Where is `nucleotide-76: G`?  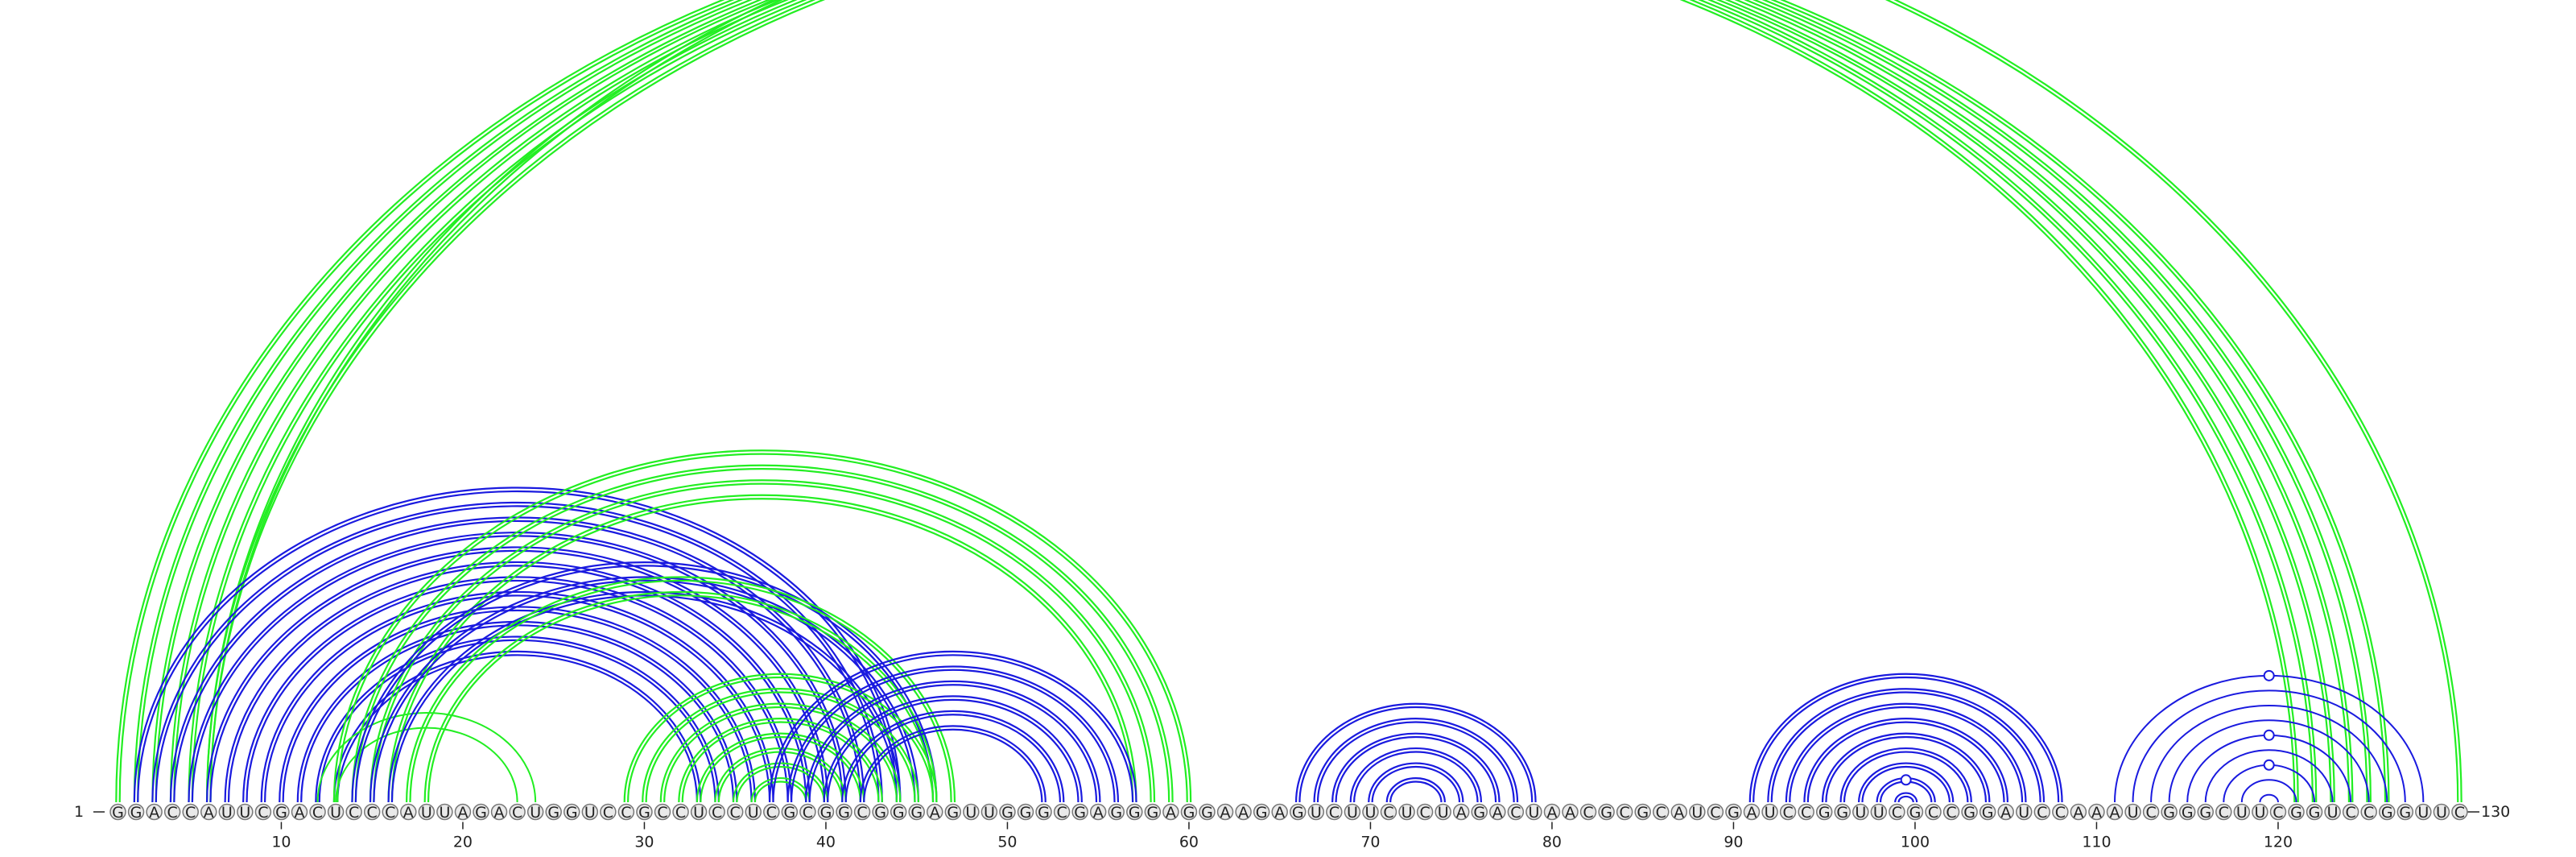
nucleotide-76: G is located at coordinates (1479, 812).